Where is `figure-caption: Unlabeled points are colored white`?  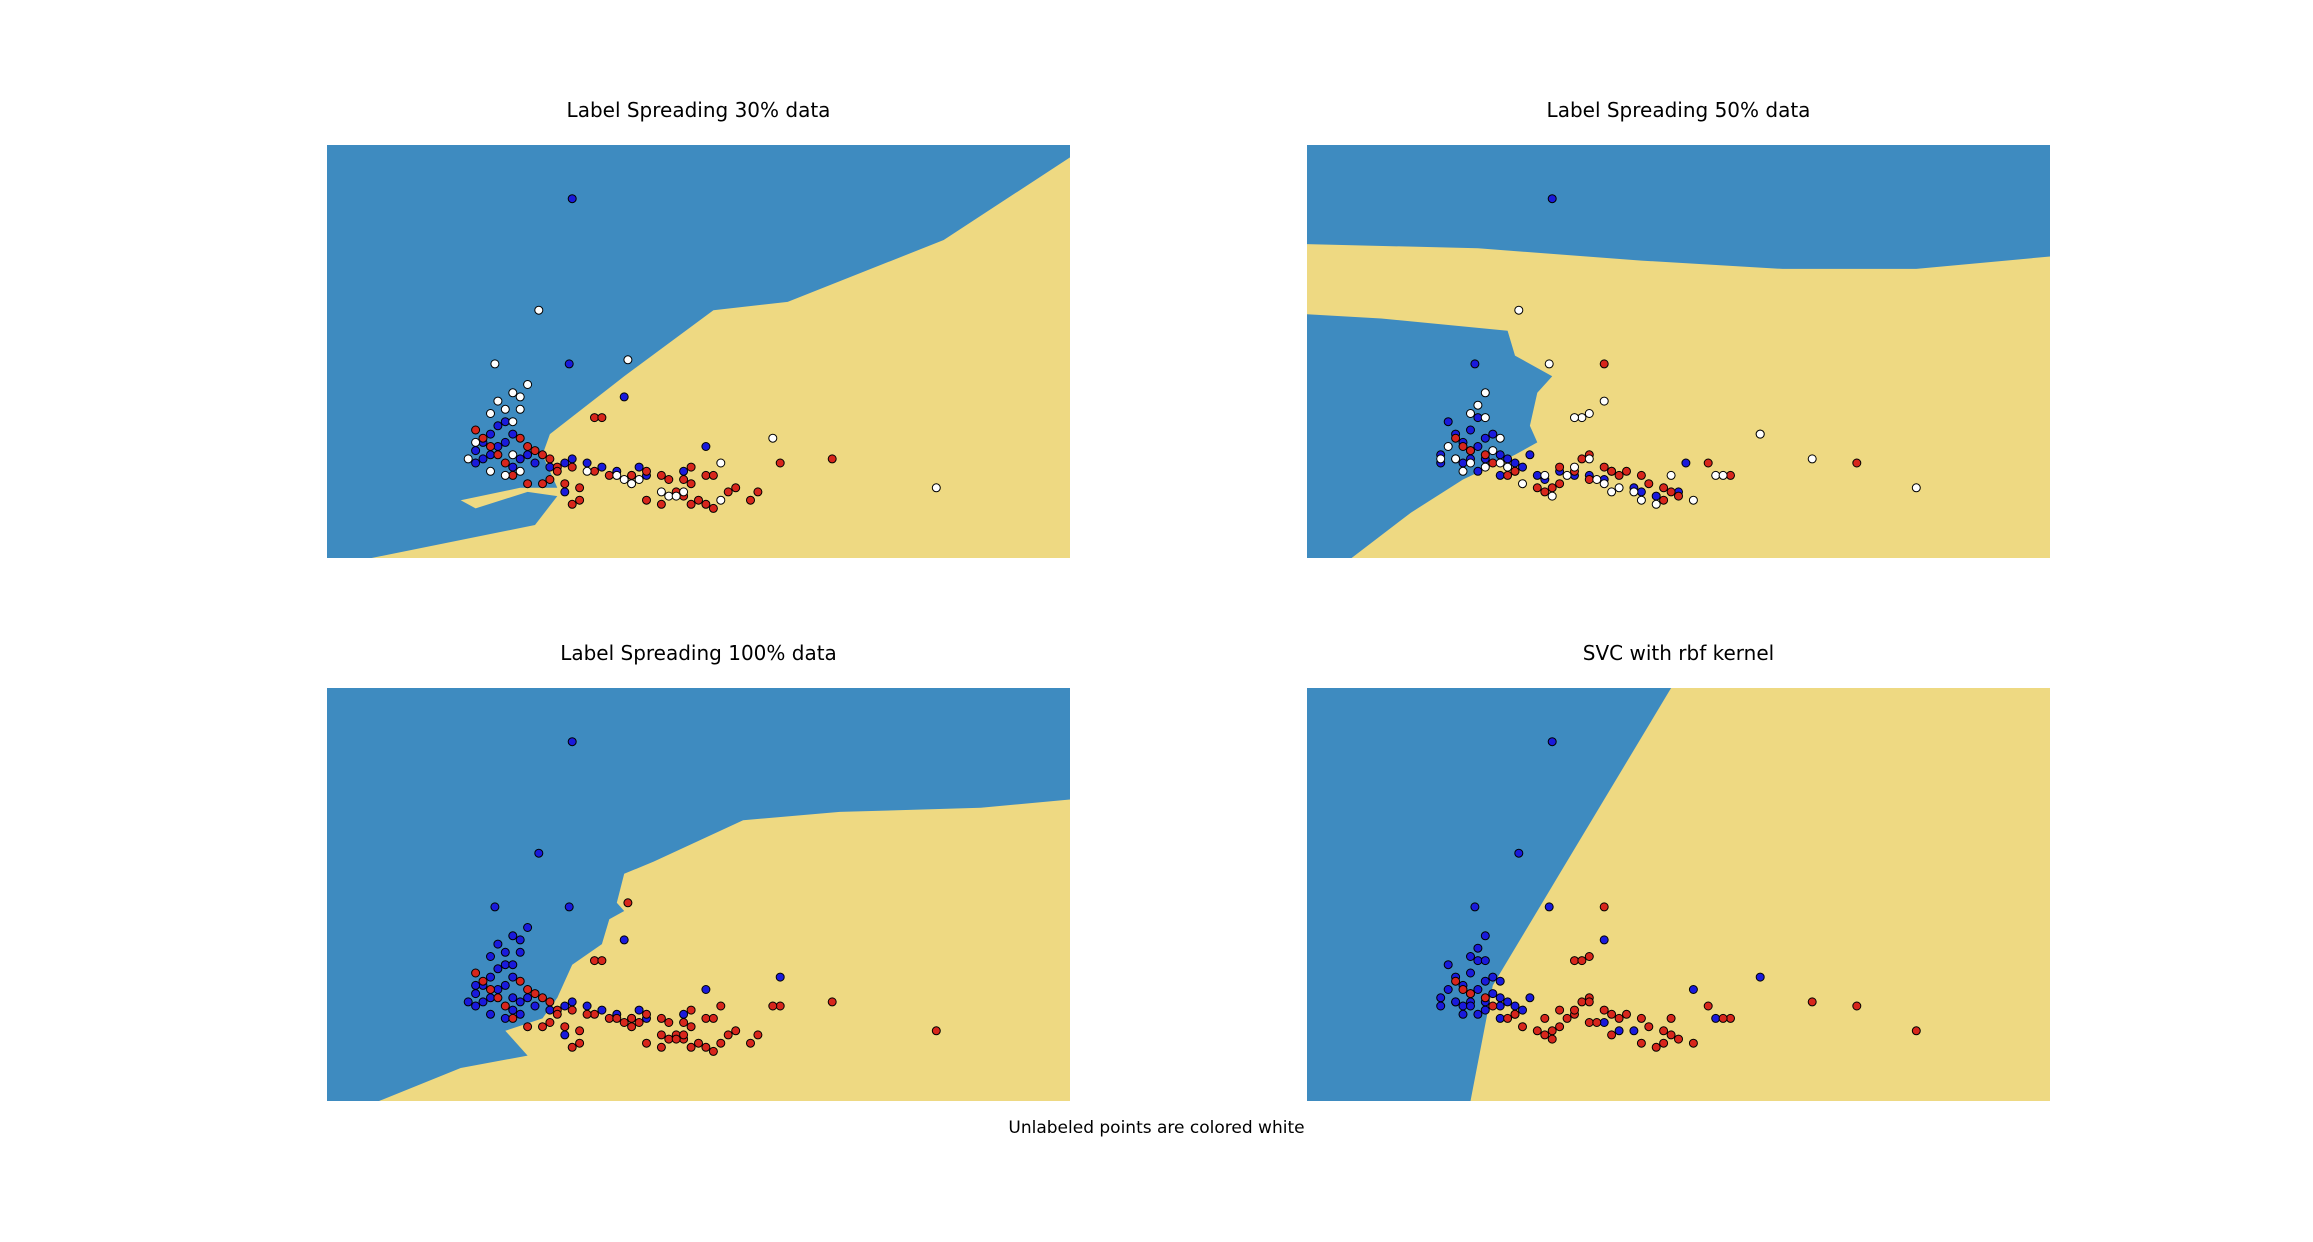
figure-caption: Unlabeled points are colored white is located at coordinates (1156, 1128).